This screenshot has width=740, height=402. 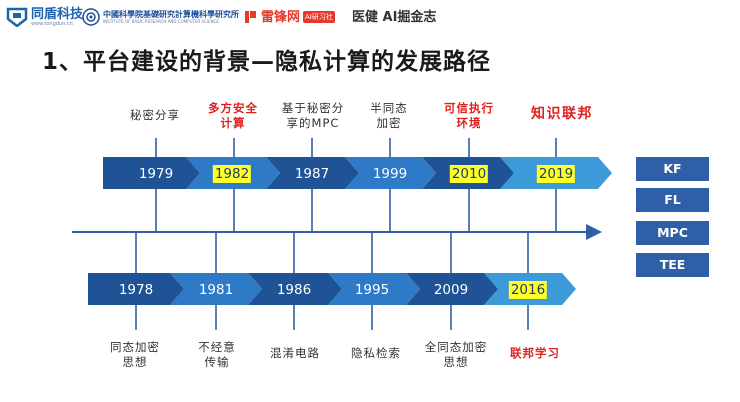 What do you see at coordinates (52, 23) in the screenshot?
I see `tongdun-url: www.tongdun.cn` at bounding box center [52, 23].